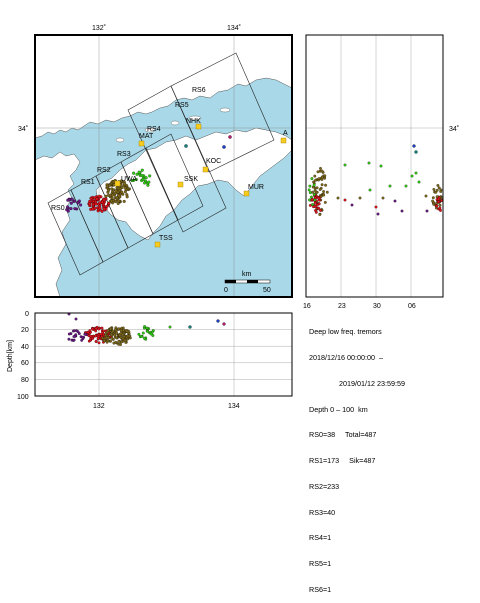 This screenshot has height=603, width=480. What do you see at coordinates (226, 290) in the screenshot?
I see `scale-start: 0` at bounding box center [226, 290].